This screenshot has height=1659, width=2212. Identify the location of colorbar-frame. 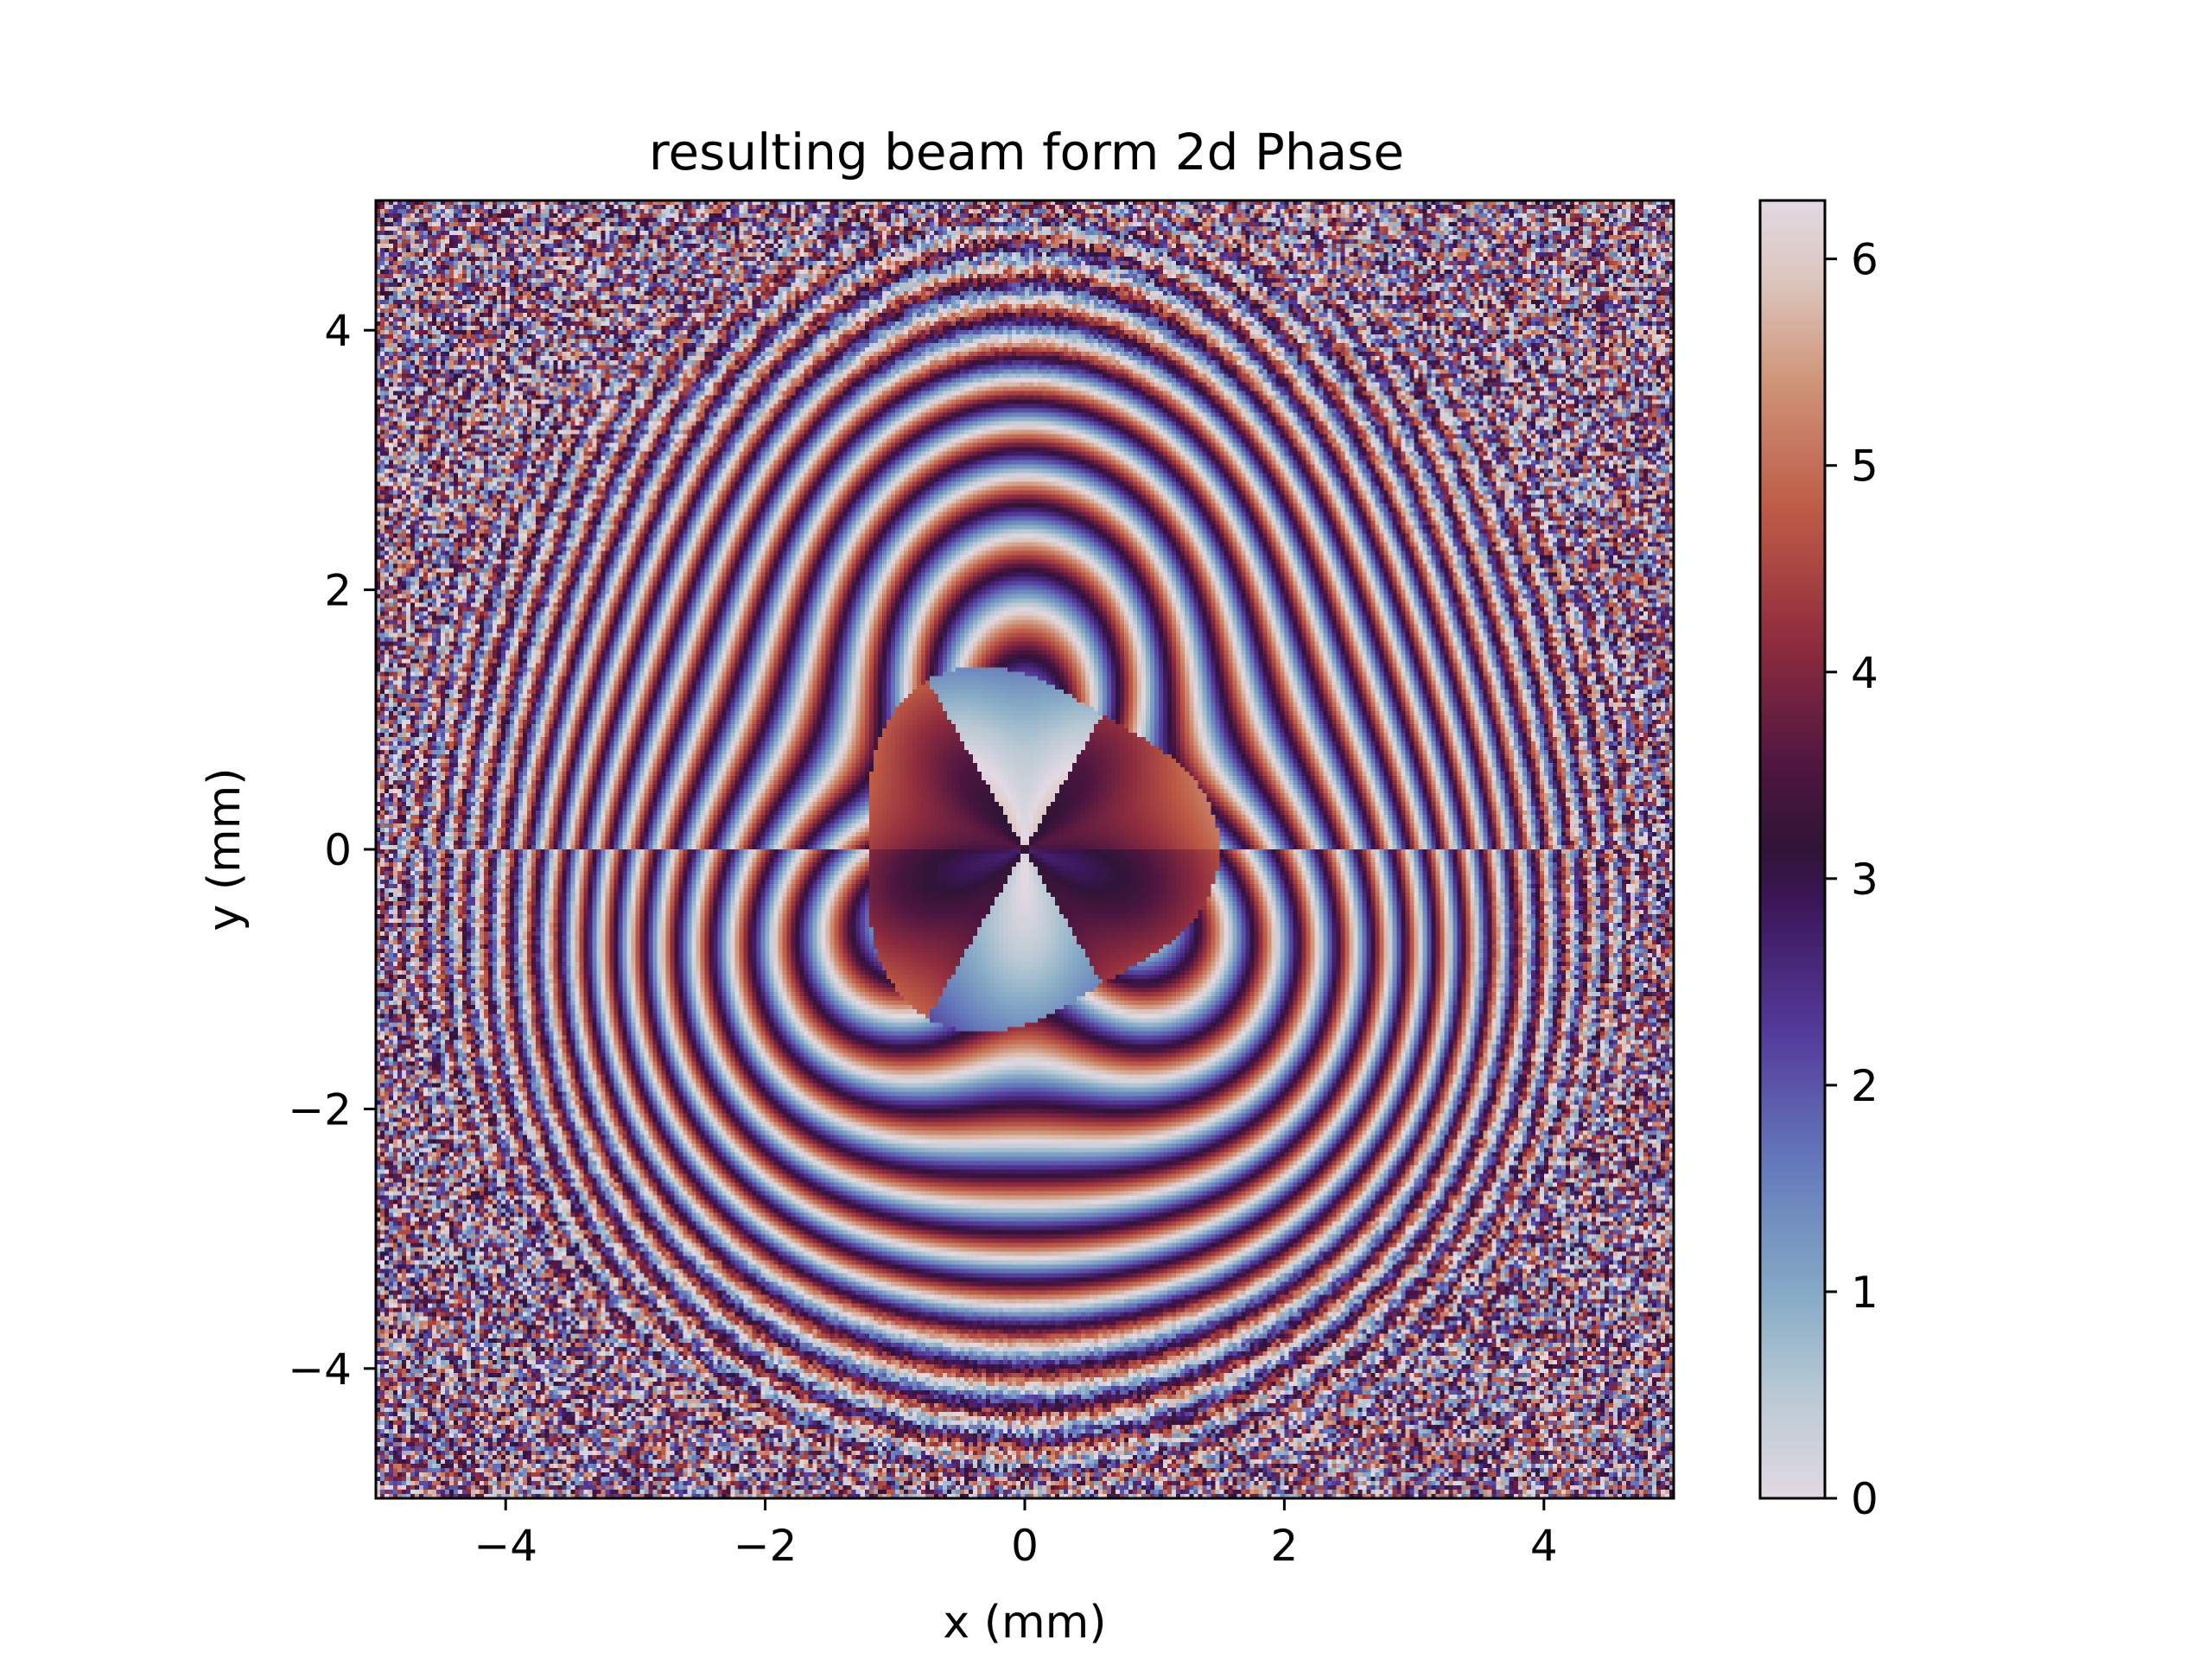
(1792, 849).